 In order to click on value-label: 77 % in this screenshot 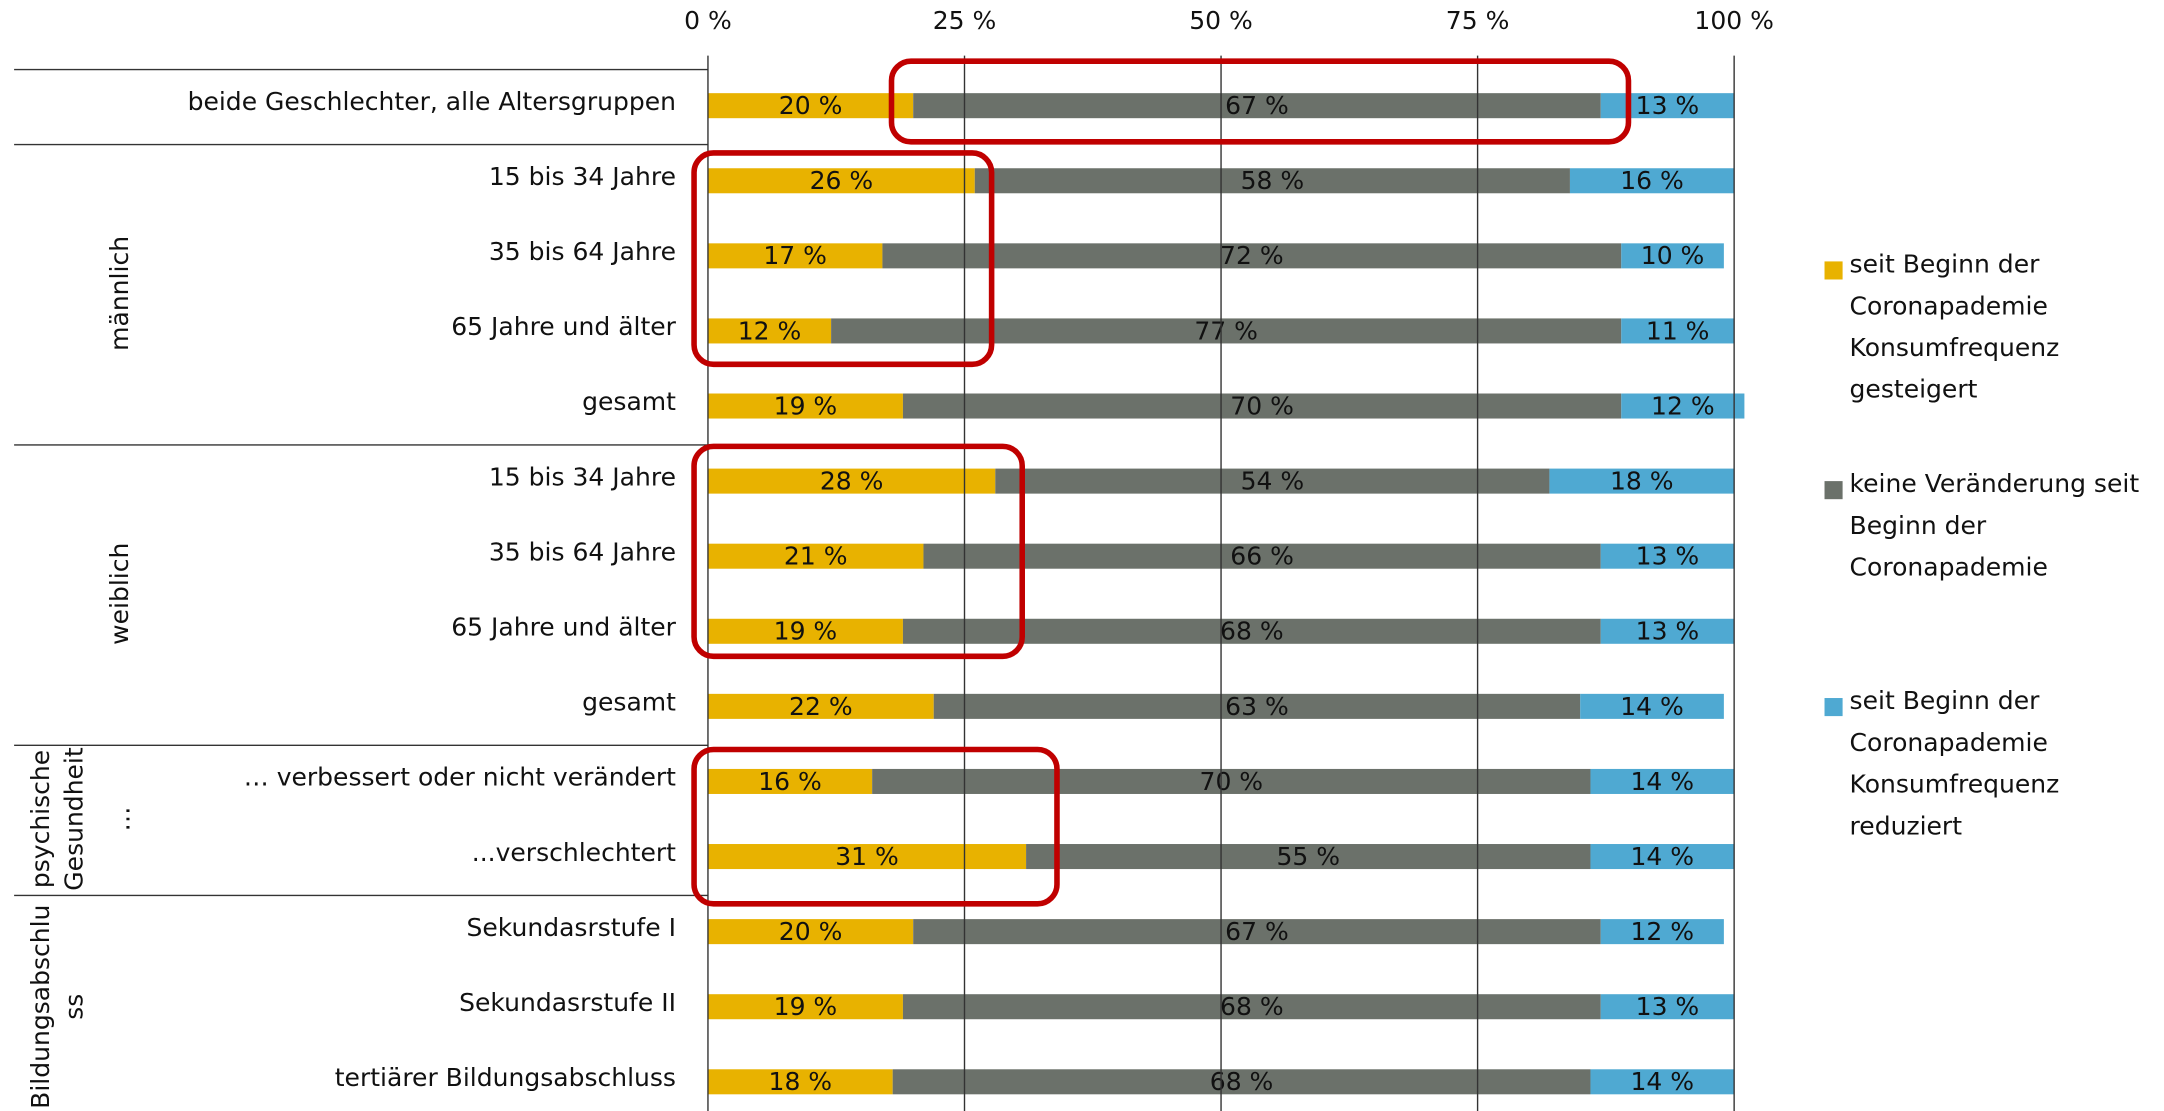, I will do `click(1226, 330)`.